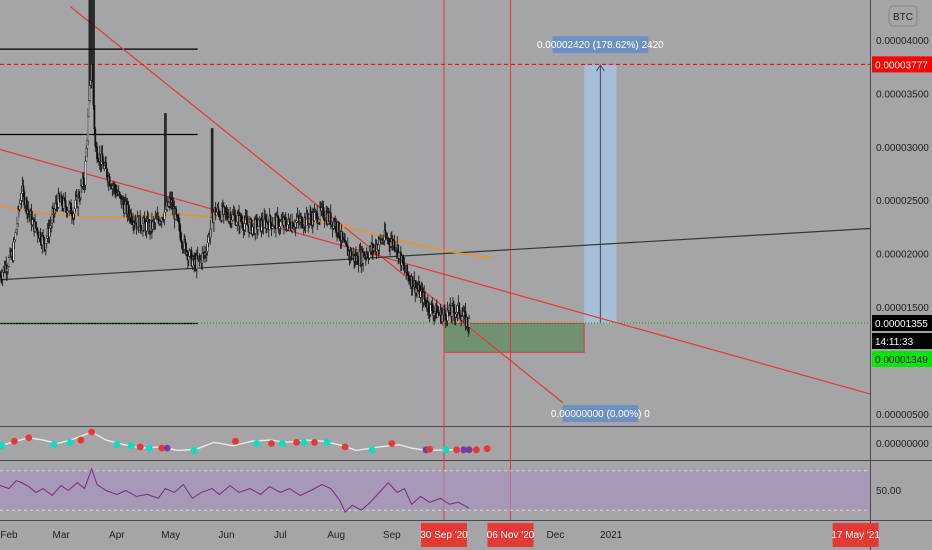  I want to click on currency-badge: BTC, so click(903, 17).